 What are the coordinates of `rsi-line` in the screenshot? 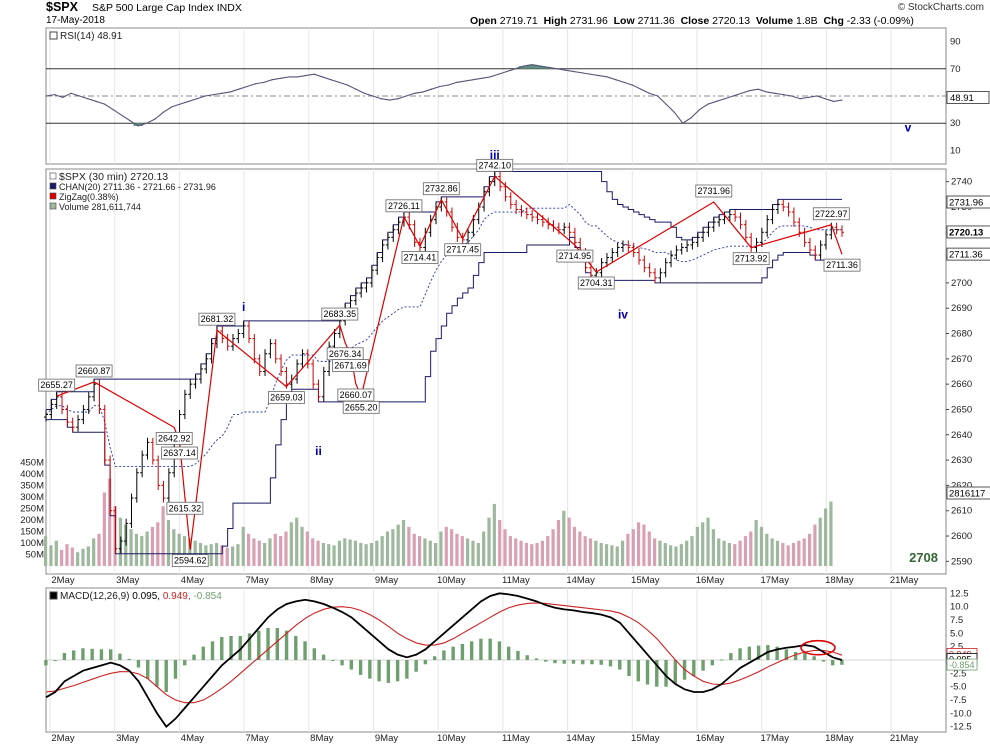 It's located at (444, 95).